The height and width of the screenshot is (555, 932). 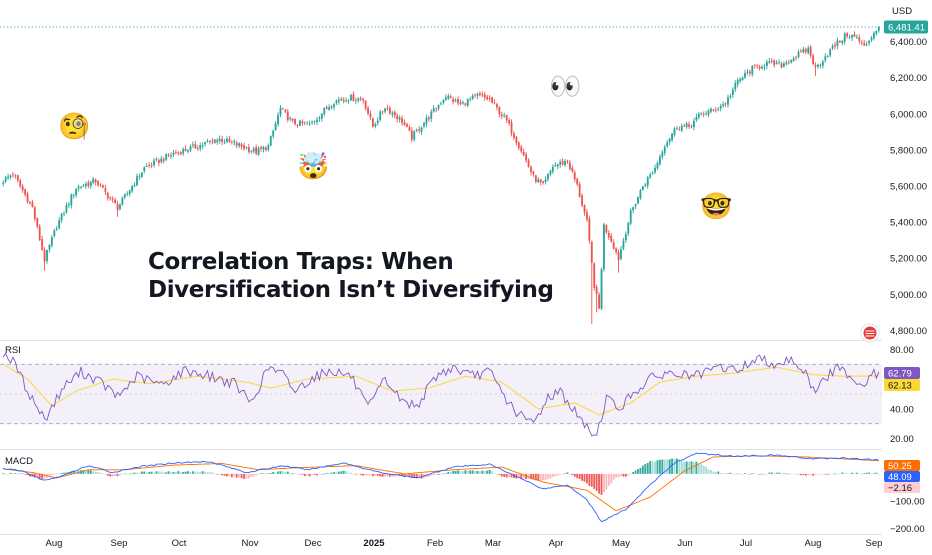 What do you see at coordinates (900, 477) in the screenshot?
I see `macd-signal-label: 48.09` at bounding box center [900, 477].